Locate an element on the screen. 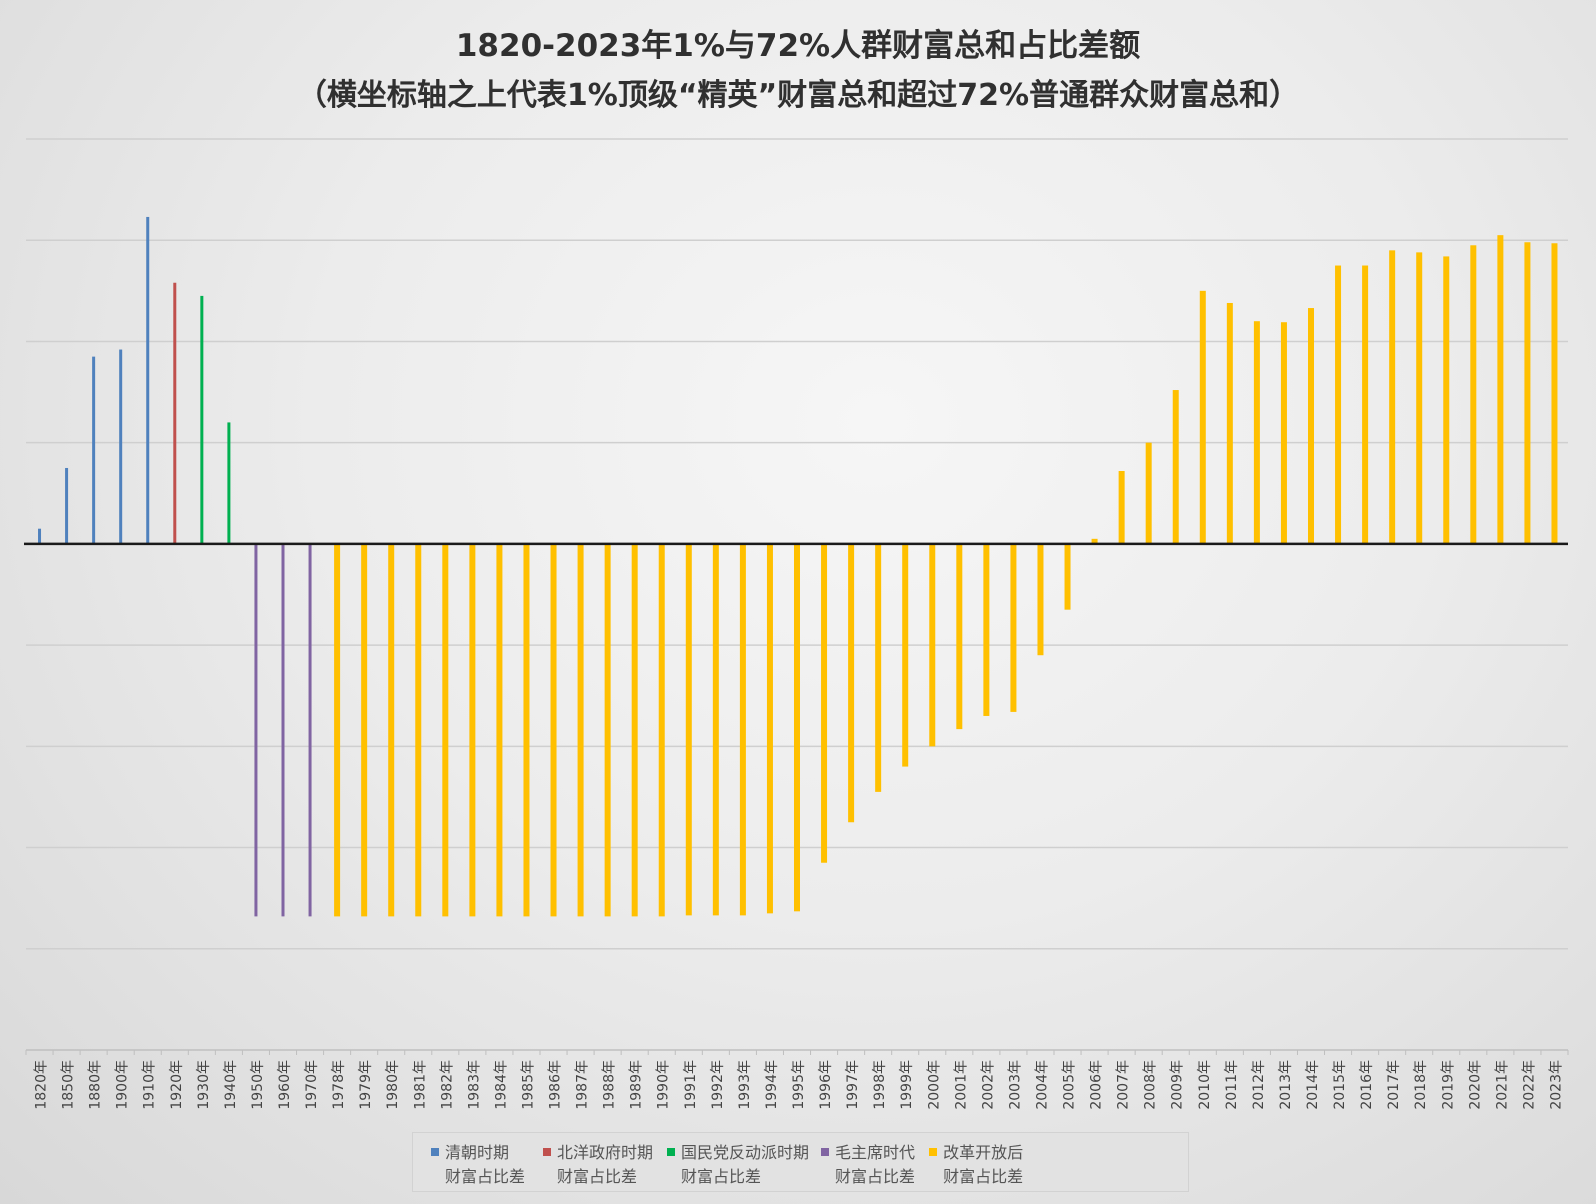 The width and height of the screenshot is (1596, 1204). x-tick-label: 1980年 is located at coordinates (393, 1085).